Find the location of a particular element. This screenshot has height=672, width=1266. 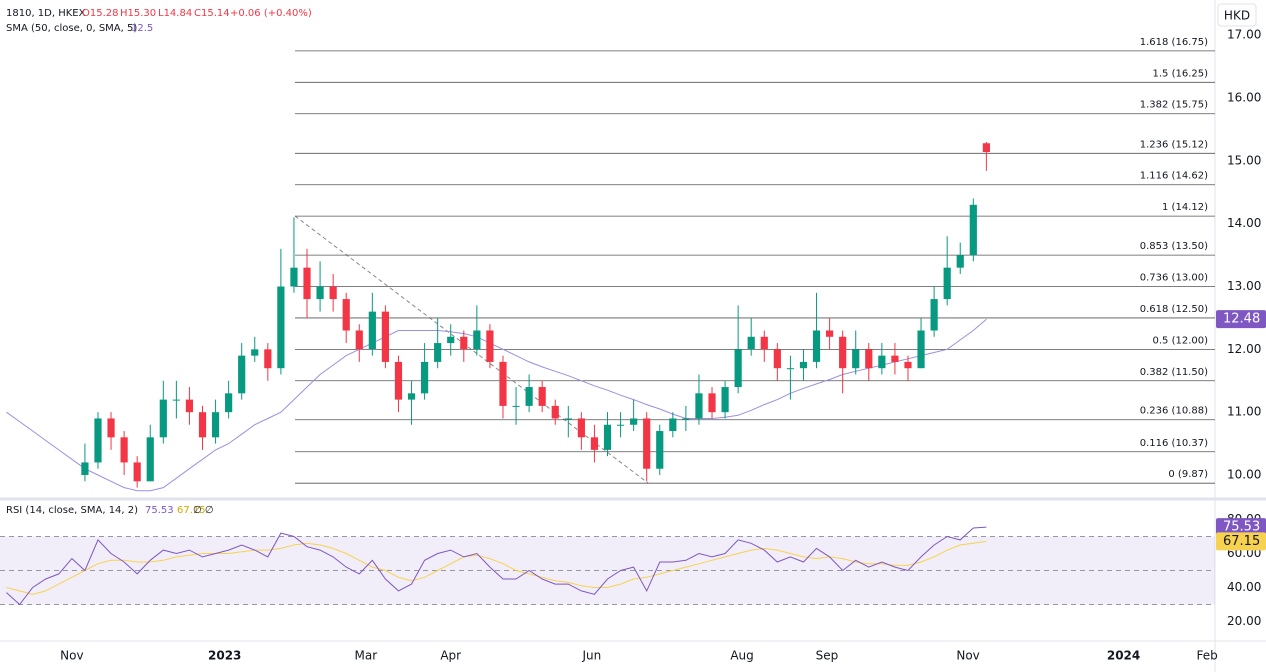

y-tick-label: 16.00 is located at coordinates (1244, 98).